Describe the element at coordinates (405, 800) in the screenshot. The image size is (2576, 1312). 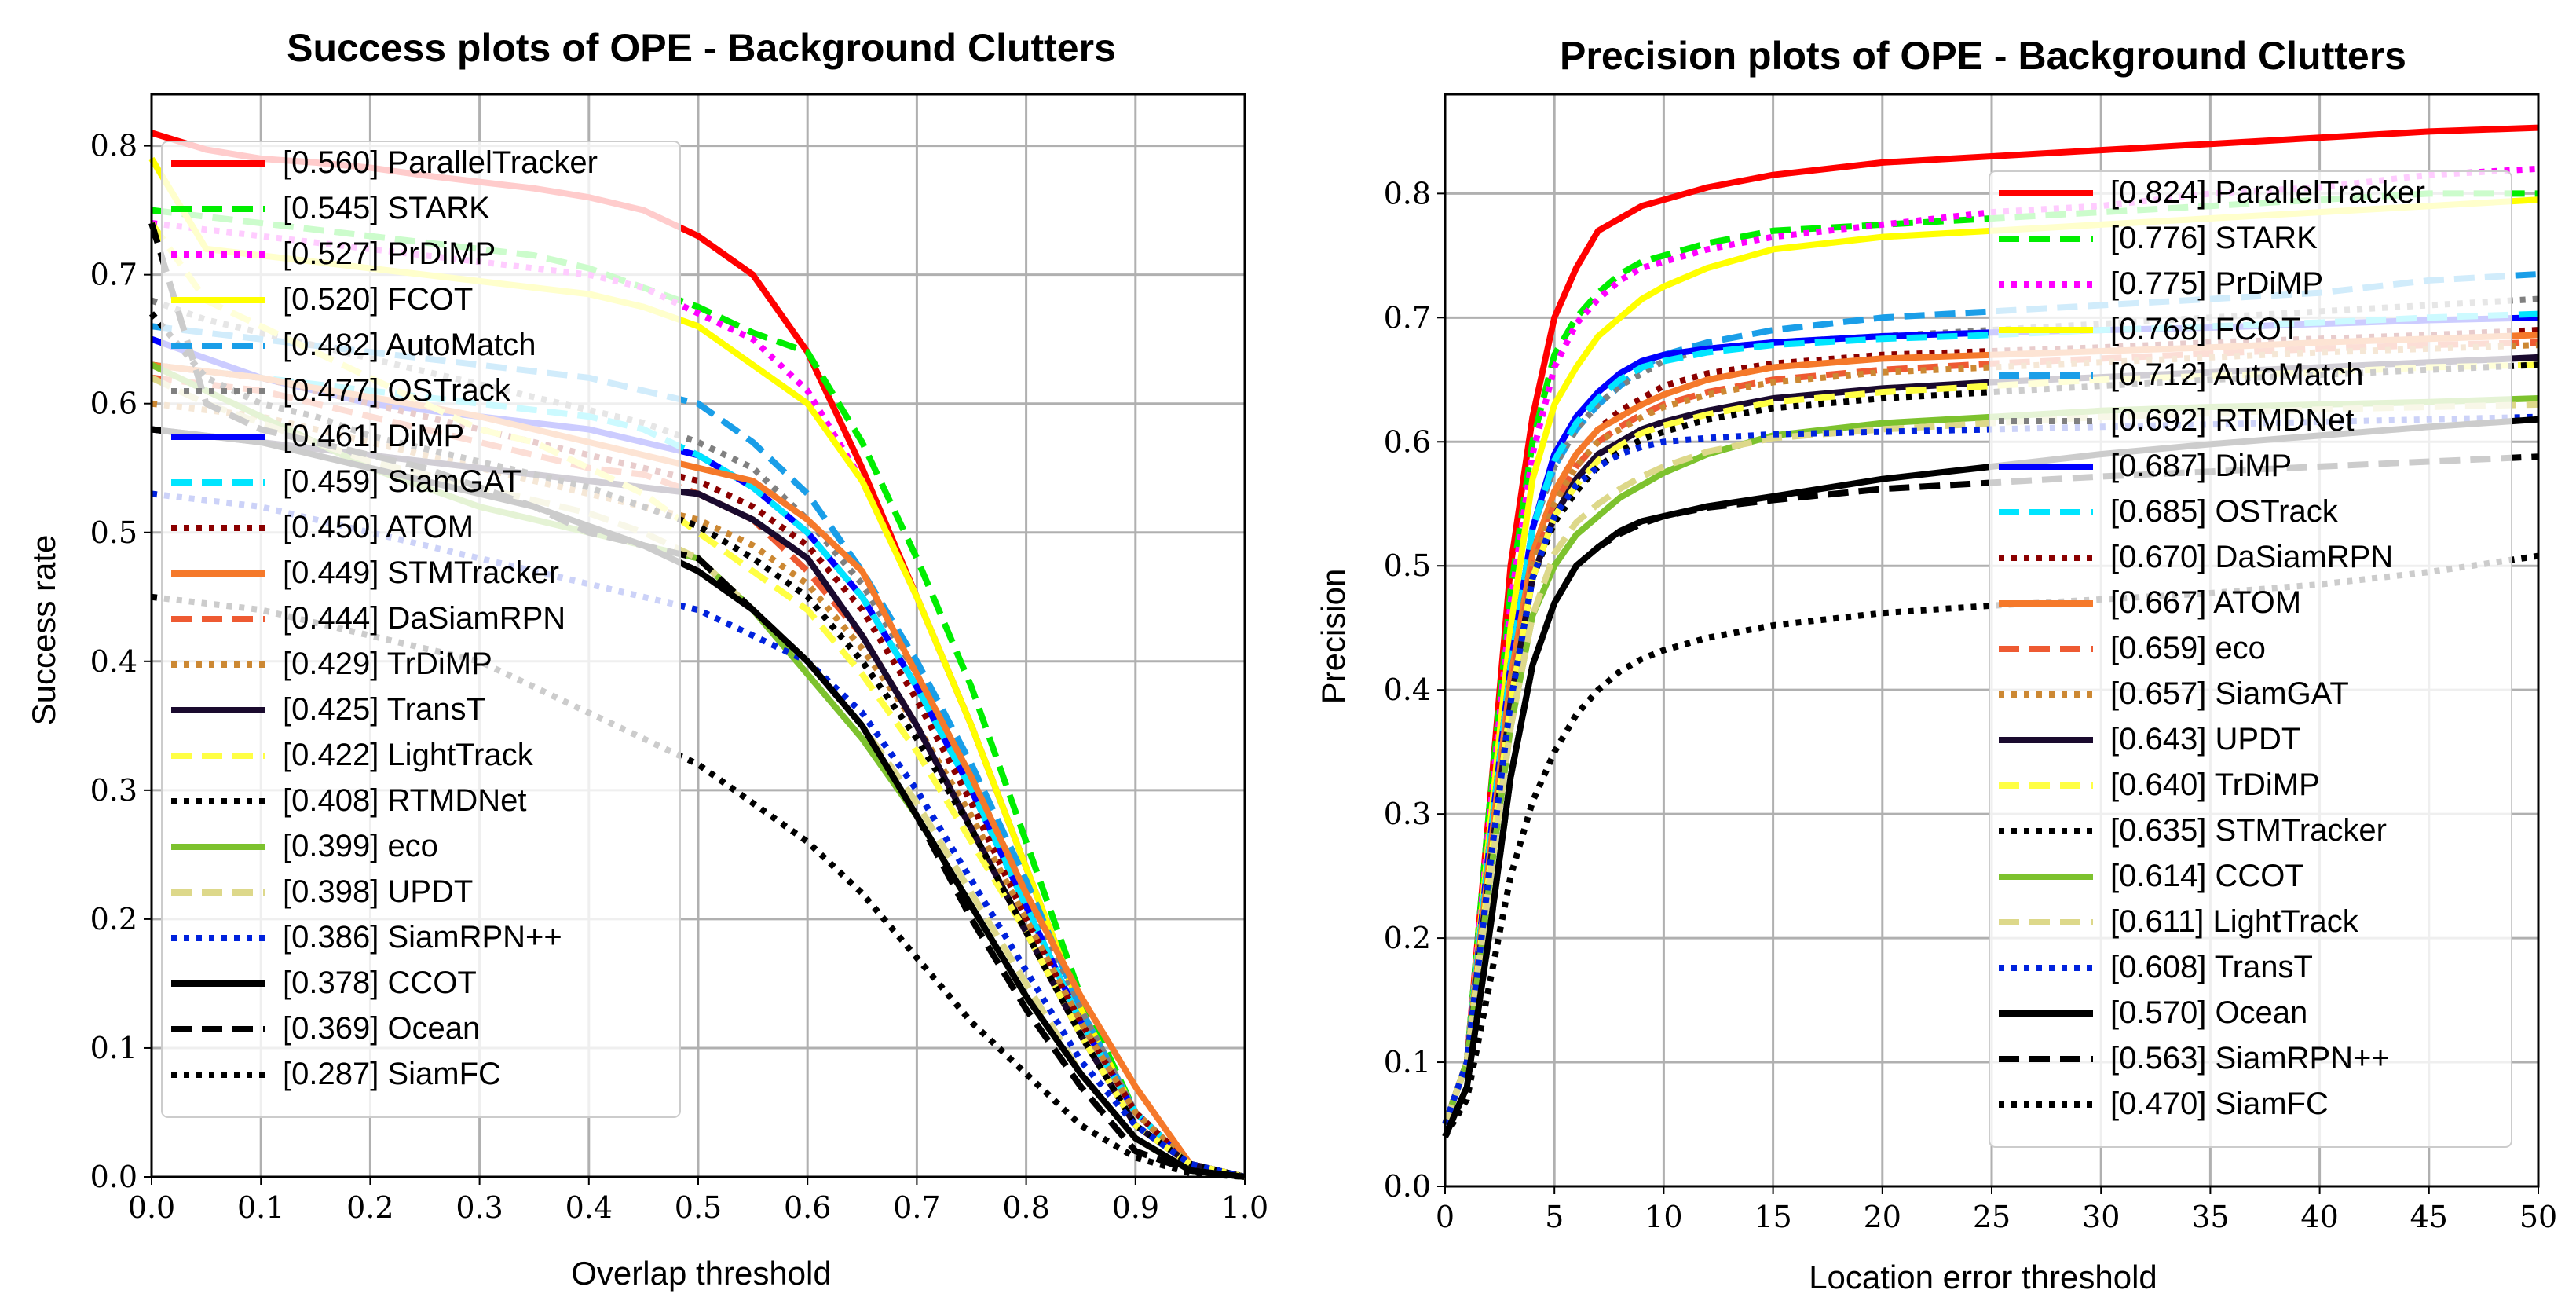
I see `legend-entry: [0.408] RTMDNet` at that location.